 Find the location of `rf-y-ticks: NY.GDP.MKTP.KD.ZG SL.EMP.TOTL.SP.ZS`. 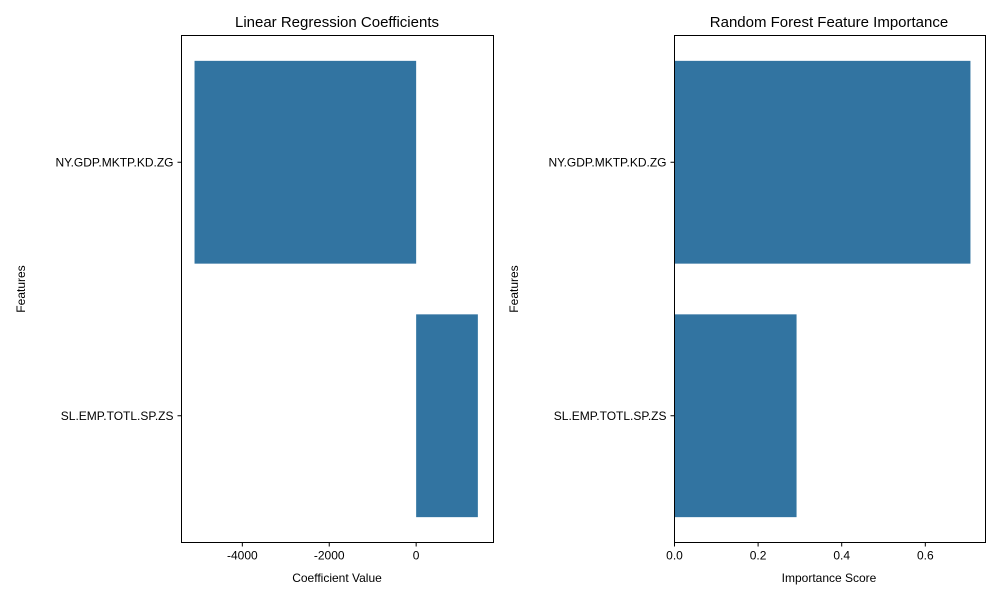

rf-y-ticks: NY.GDP.MKTP.KD.ZG SL.EMP.TOTL.SP.ZS is located at coordinates (611, 289).